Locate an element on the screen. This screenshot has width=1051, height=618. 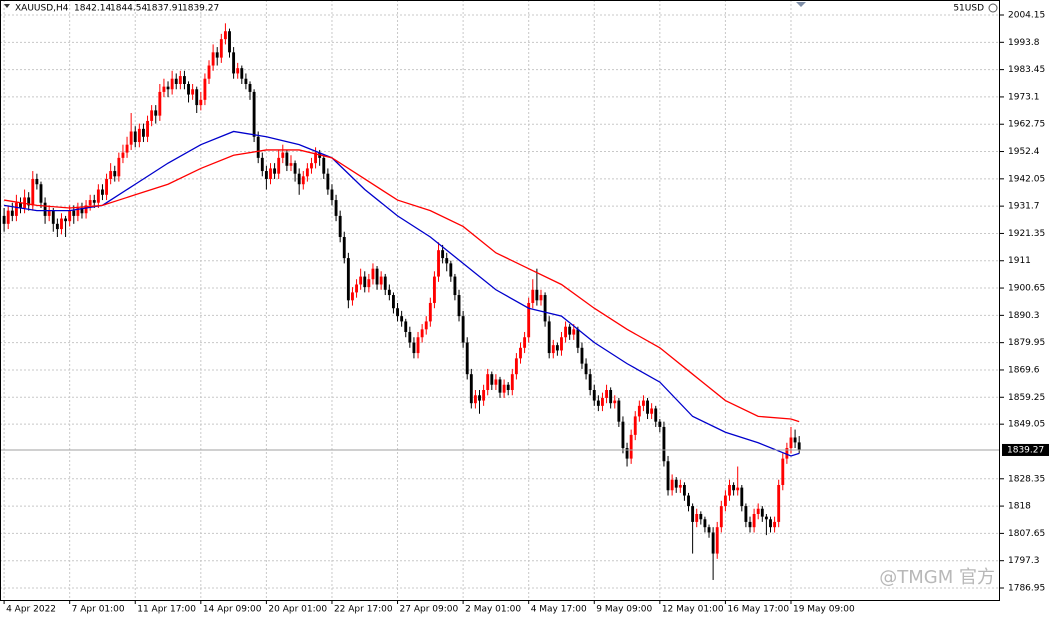
y-tick-label: 1921.35 is located at coordinates (1026, 234).